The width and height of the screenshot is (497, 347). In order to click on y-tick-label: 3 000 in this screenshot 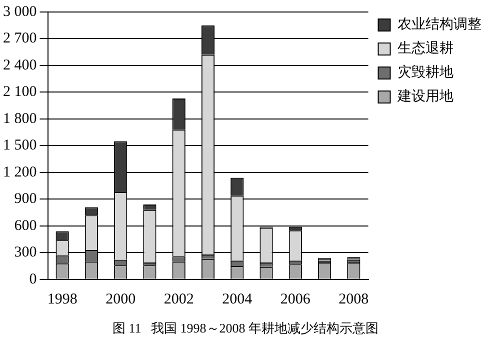, I will do `click(20, 12)`.